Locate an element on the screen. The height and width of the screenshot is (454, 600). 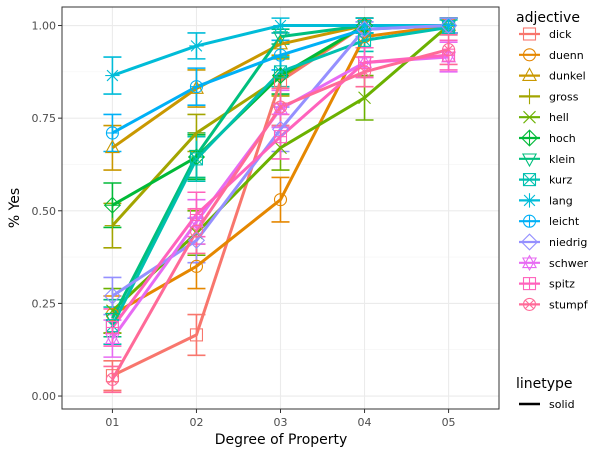
data-point-spitz is located at coordinates (364, 63).